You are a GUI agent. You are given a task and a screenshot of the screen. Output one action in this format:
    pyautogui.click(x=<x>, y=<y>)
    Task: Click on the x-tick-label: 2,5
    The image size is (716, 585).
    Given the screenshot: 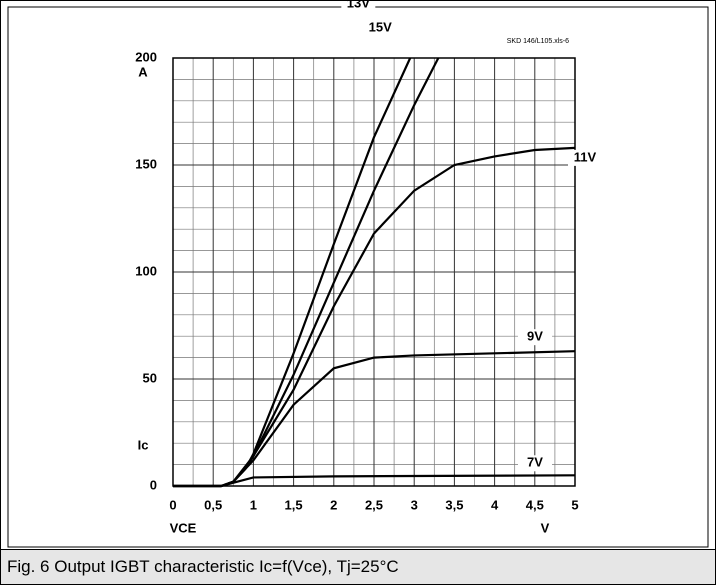 What is the action you would take?
    pyautogui.click(x=374, y=504)
    